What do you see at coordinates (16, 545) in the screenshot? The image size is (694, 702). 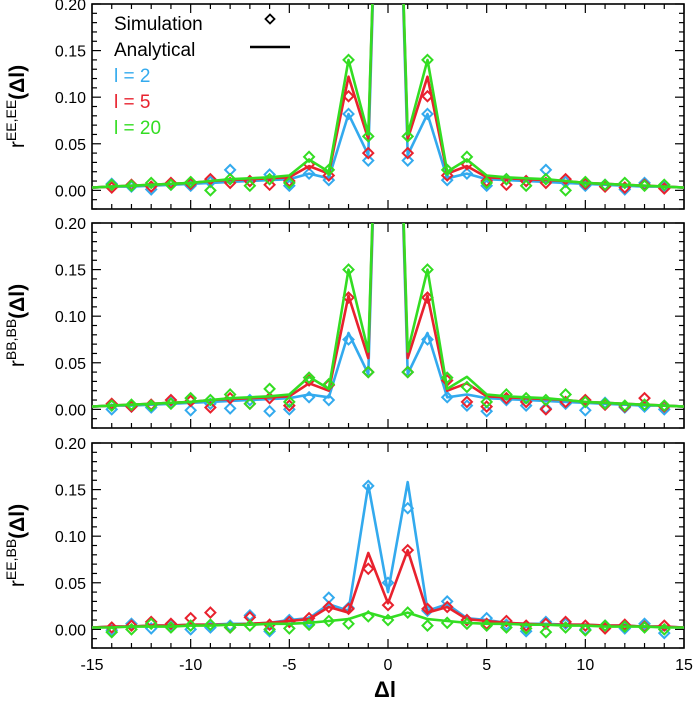 I see `y-axis-label: rEE,BB(Δl)` at bounding box center [16, 545].